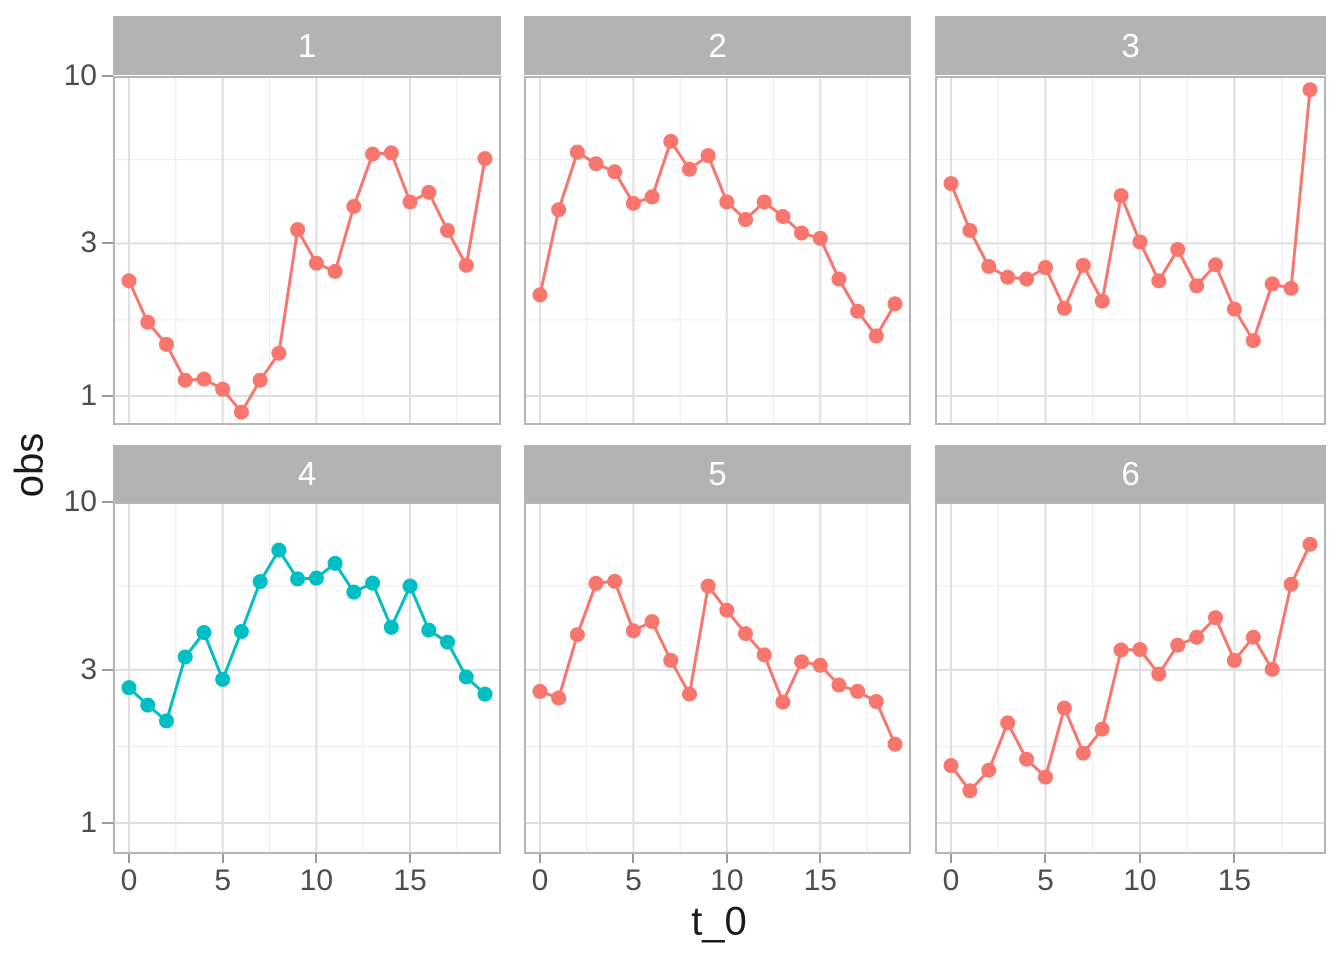 Image resolution: width=1344 pixels, height=960 pixels. Describe the element at coordinates (1130, 473) in the screenshot. I see `facet-strip-label: 6` at that location.